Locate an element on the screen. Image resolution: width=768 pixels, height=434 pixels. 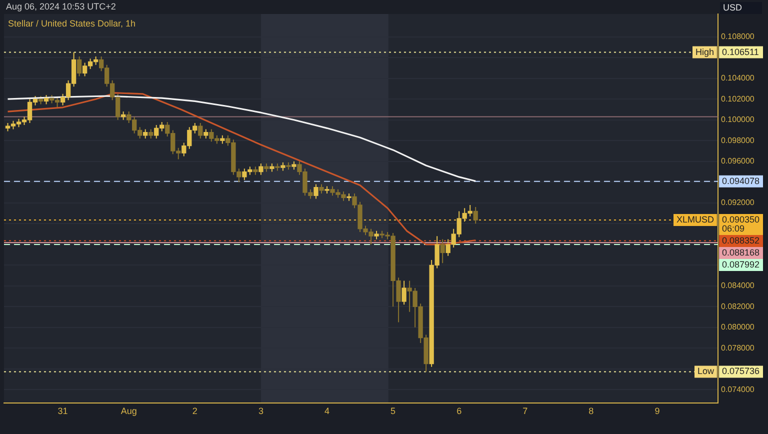
x-tick-label: 7 is located at coordinates (525, 411).